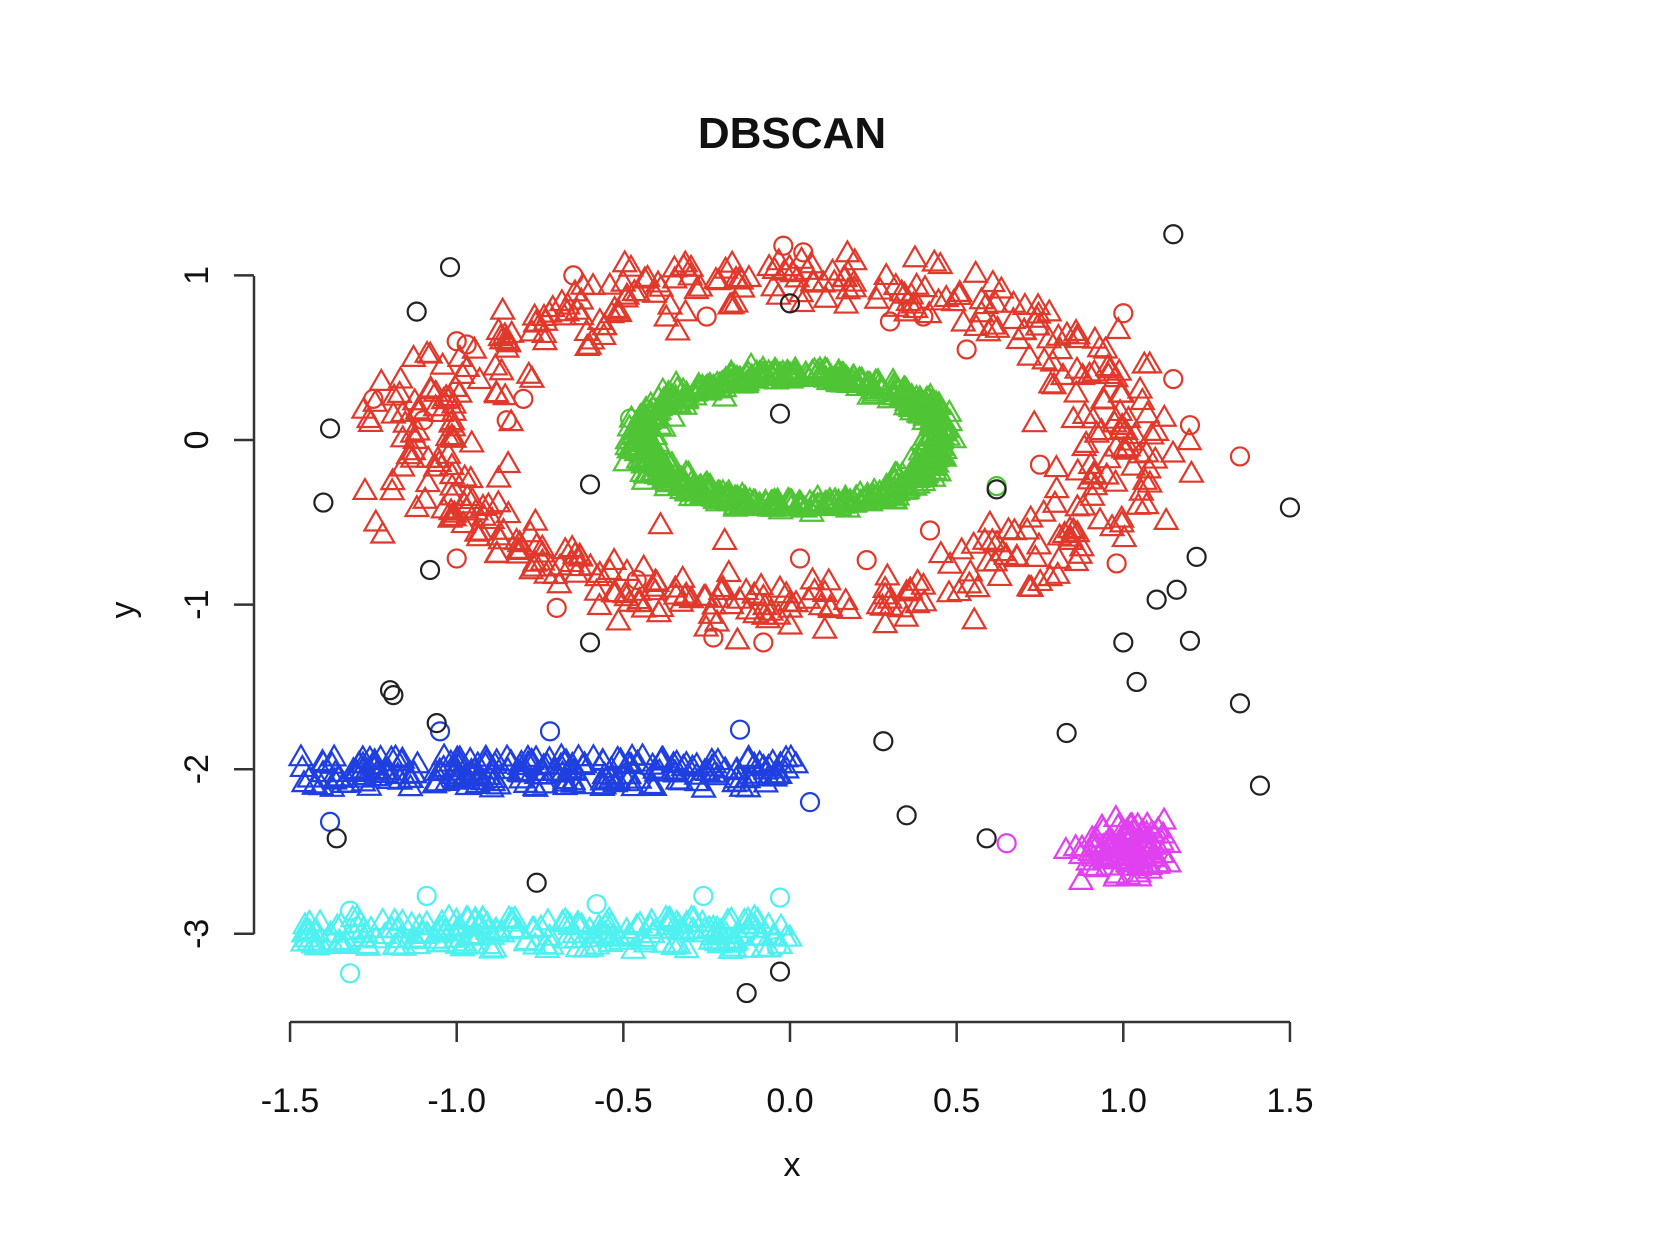  I want to click on blue_band-border-point, so click(810, 802).